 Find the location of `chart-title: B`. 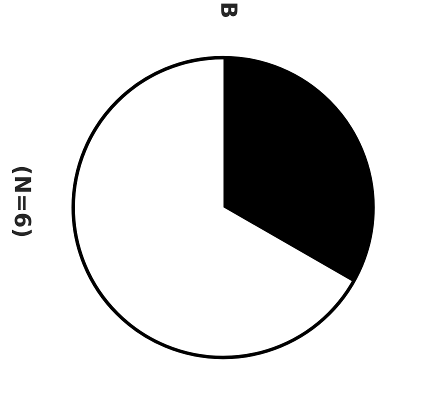

chart-title: B is located at coordinates (229, 10).